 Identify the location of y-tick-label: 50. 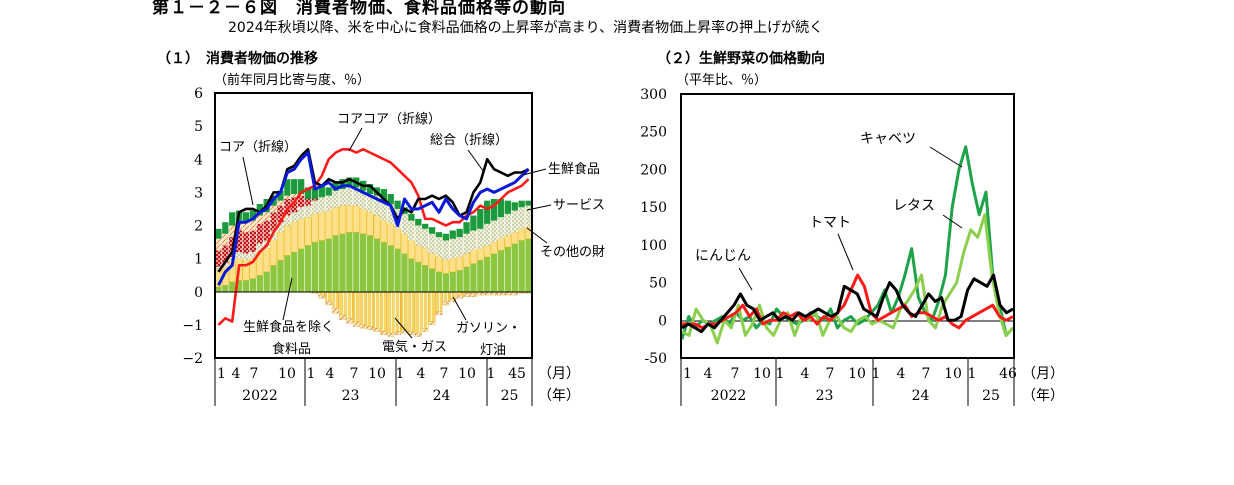
(658, 284).